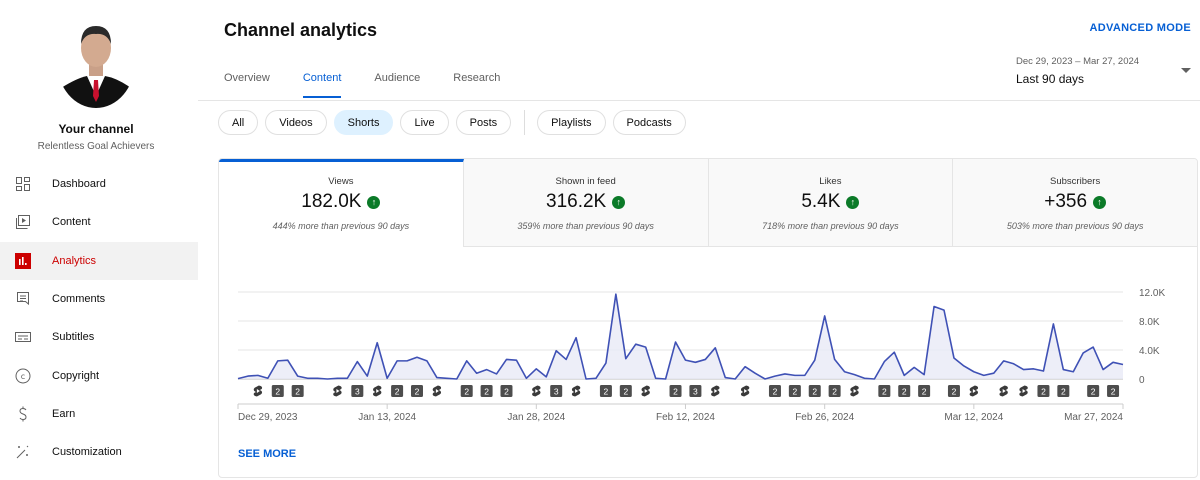 This screenshot has height=480, width=1200. What do you see at coordinates (680, 336) in the screenshot?
I see `series-line` at bounding box center [680, 336].